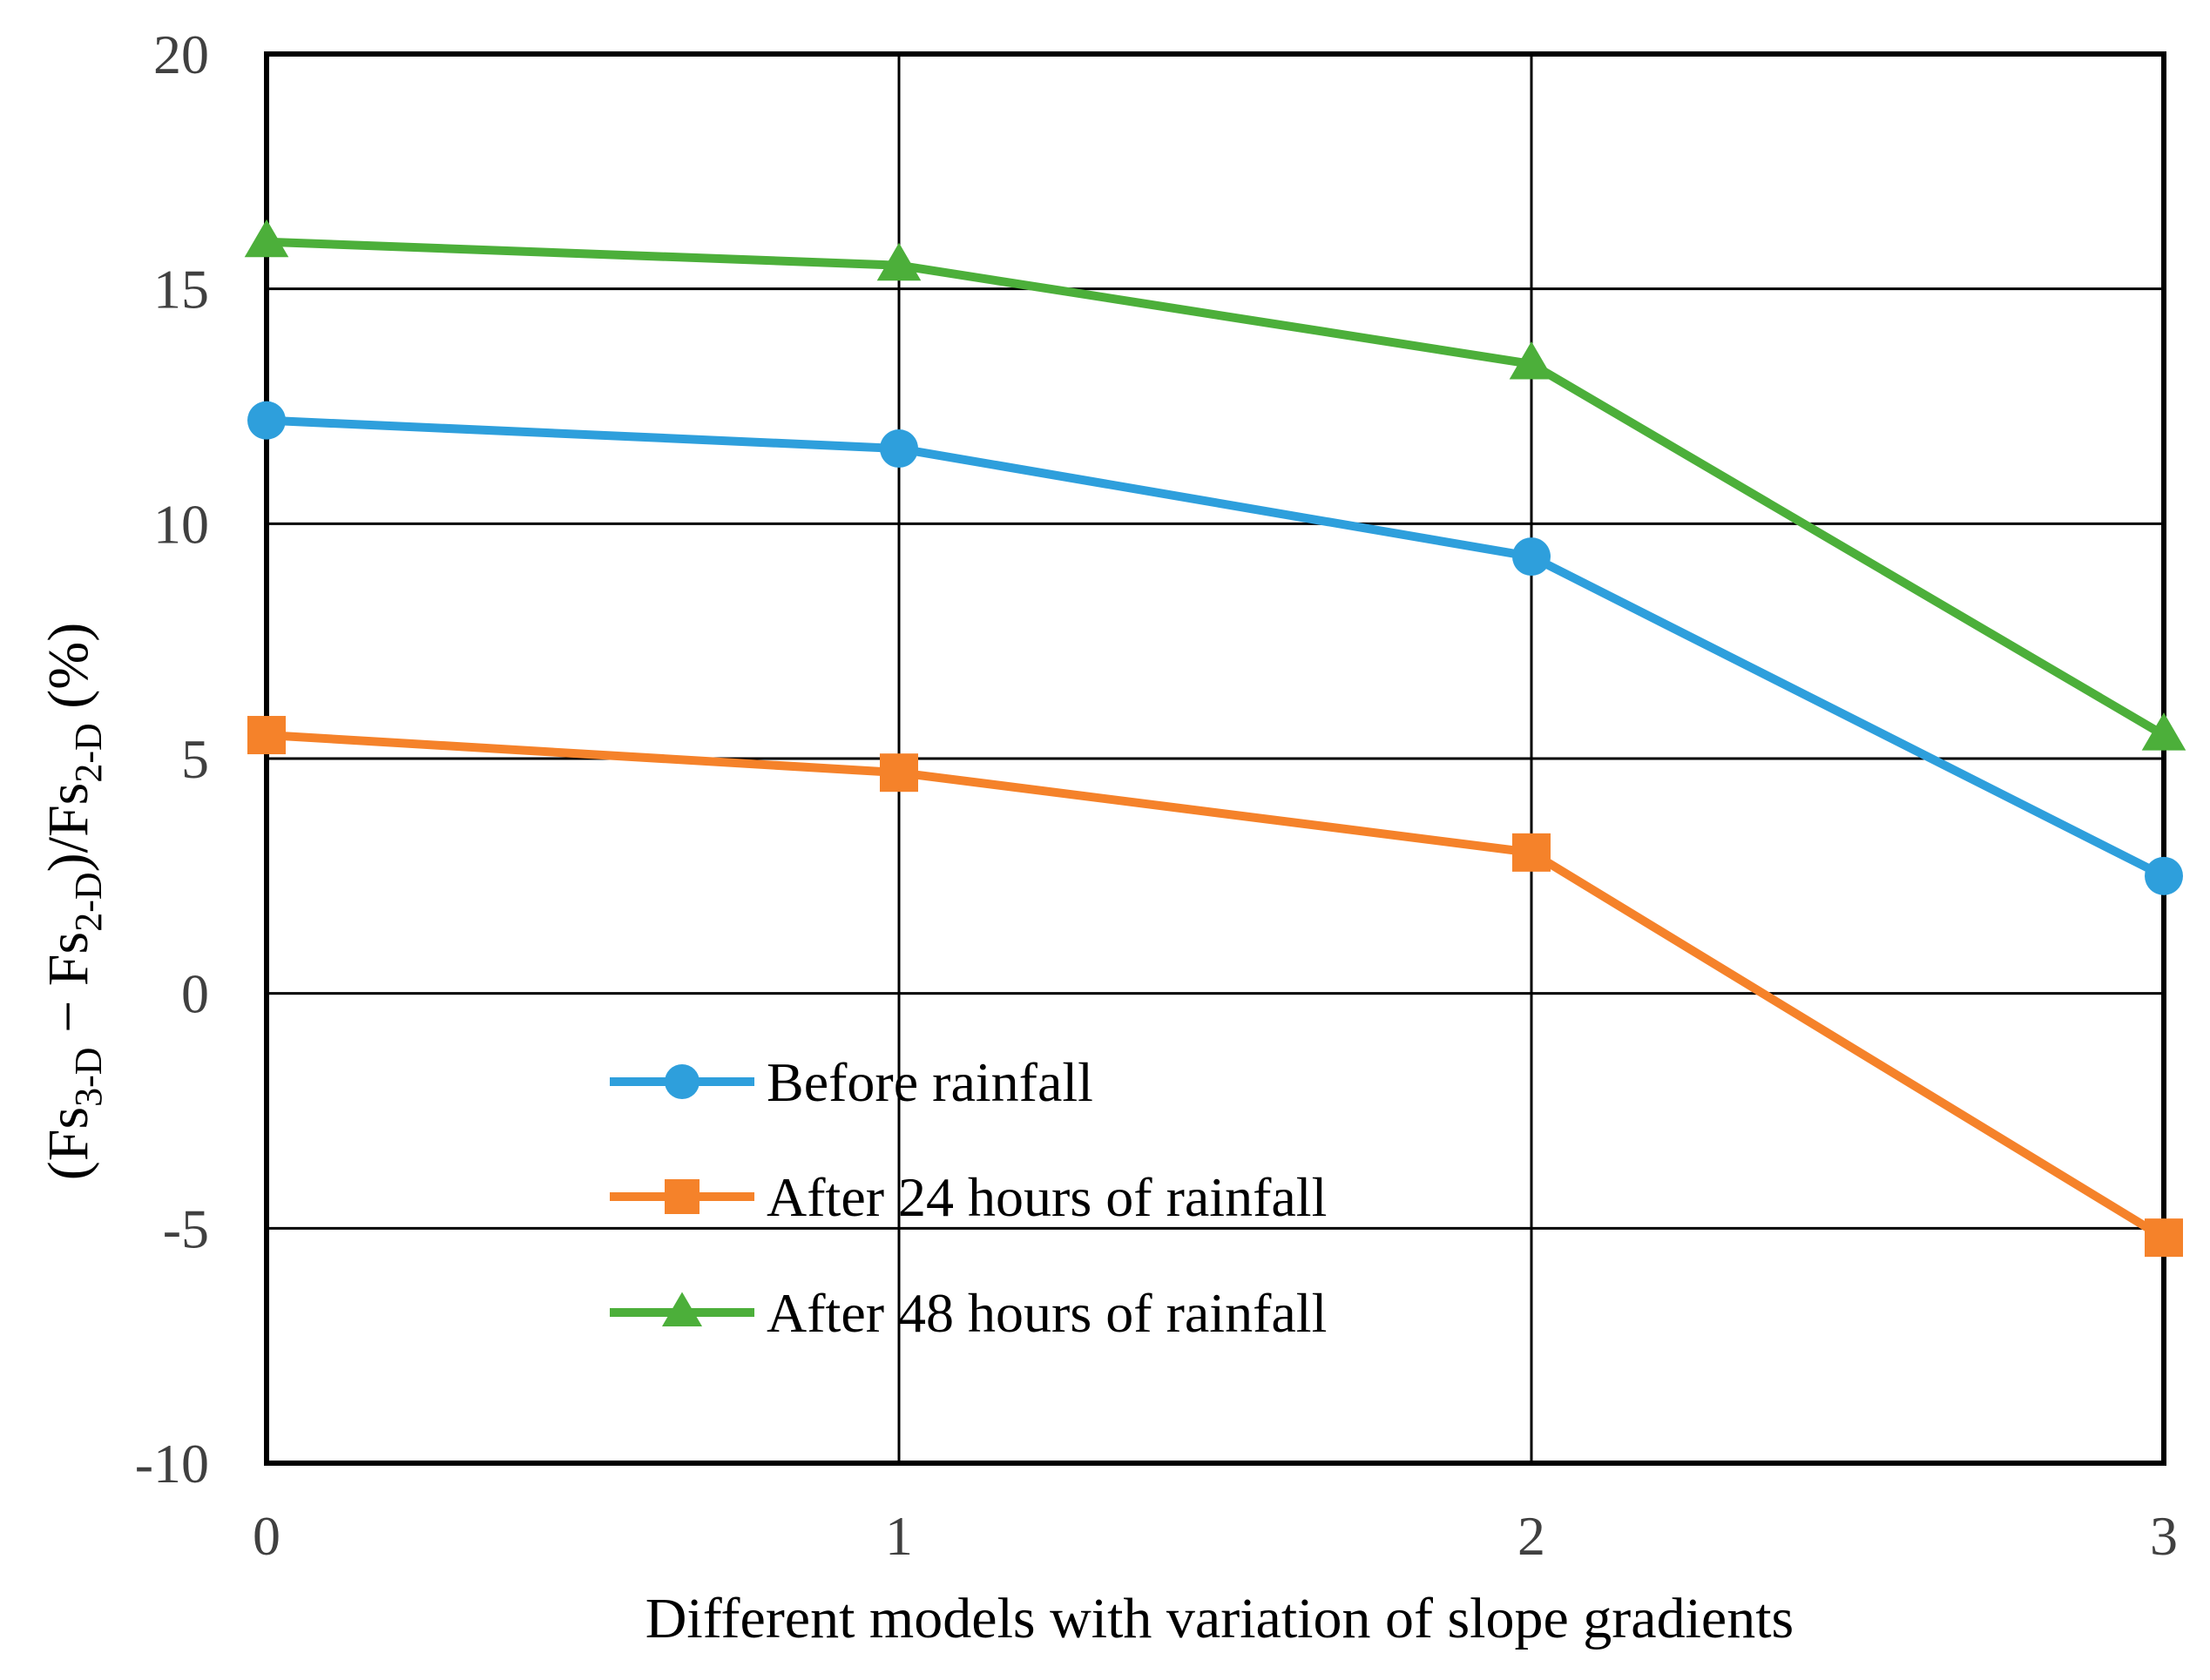  What do you see at coordinates (88, 901) in the screenshot?
I see `y-label-sub-2: 2-D` at bounding box center [88, 901].